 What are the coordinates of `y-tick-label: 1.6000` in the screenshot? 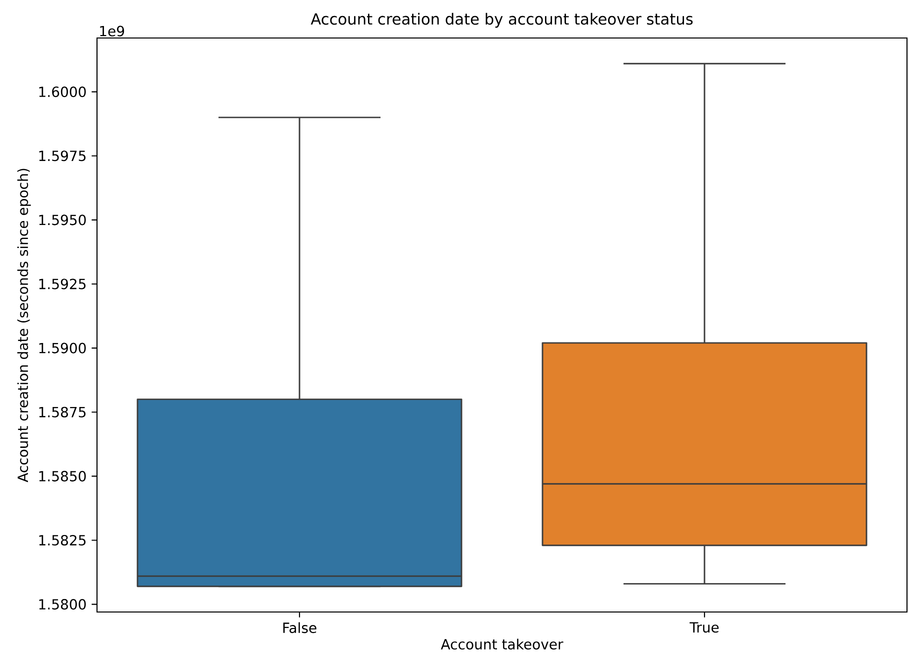 It's located at (62, 92).